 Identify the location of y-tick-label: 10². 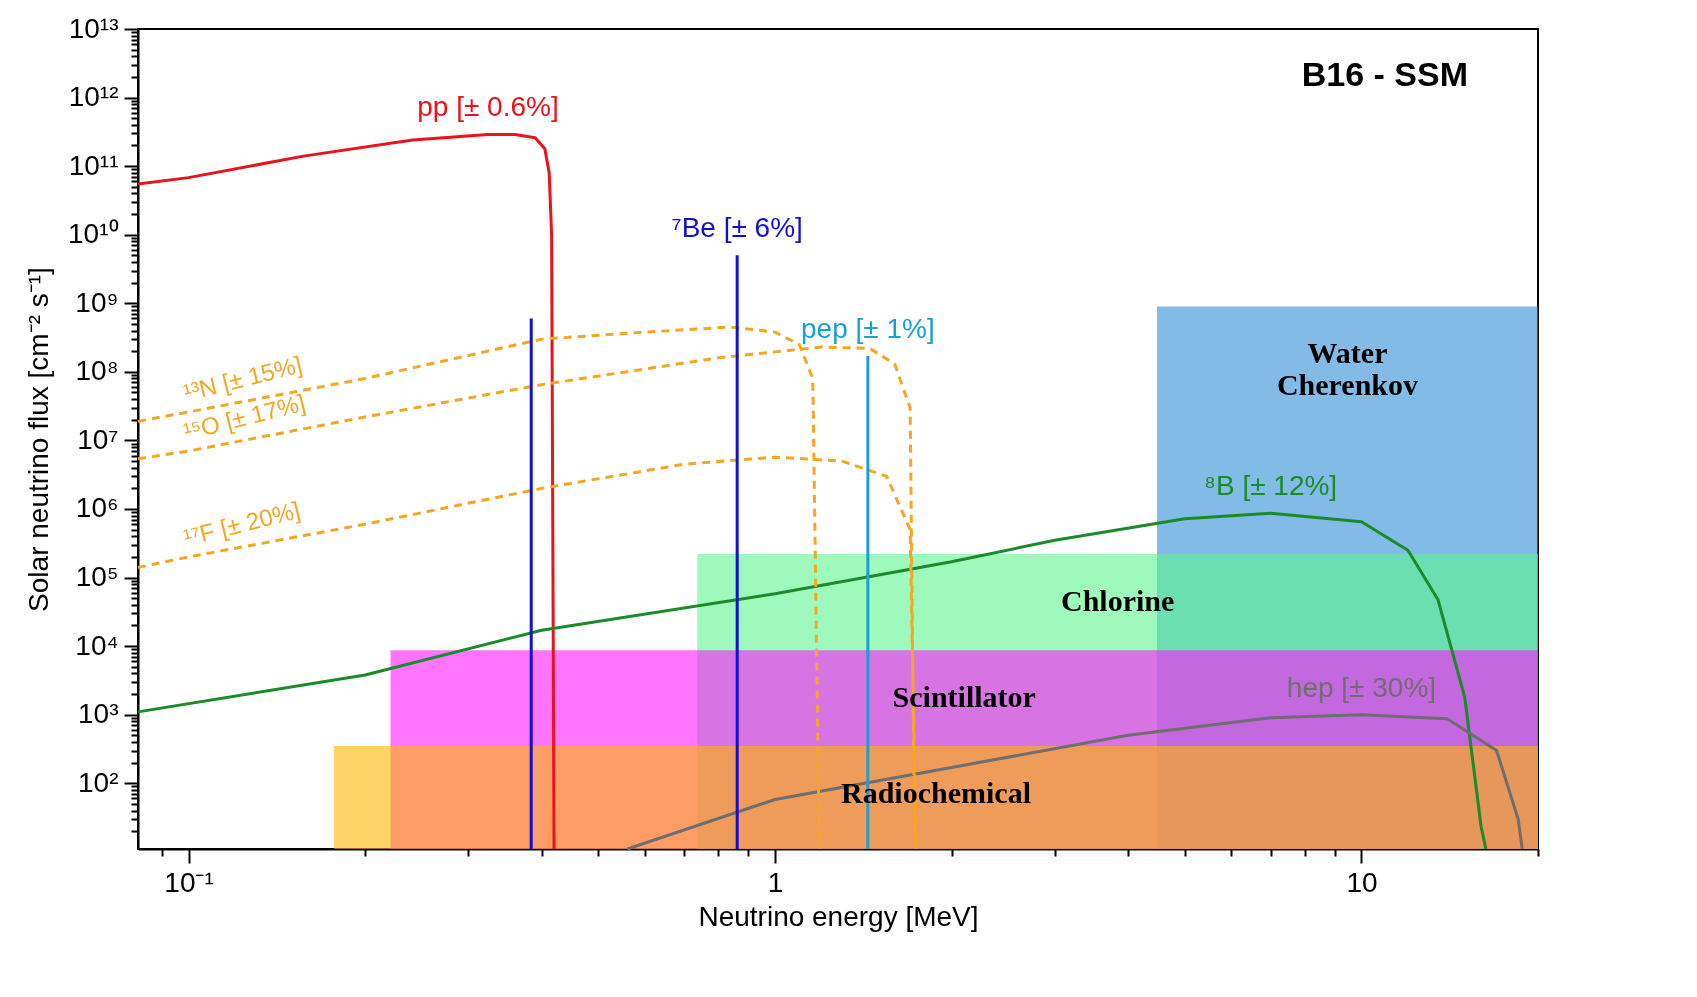
(98, 782).